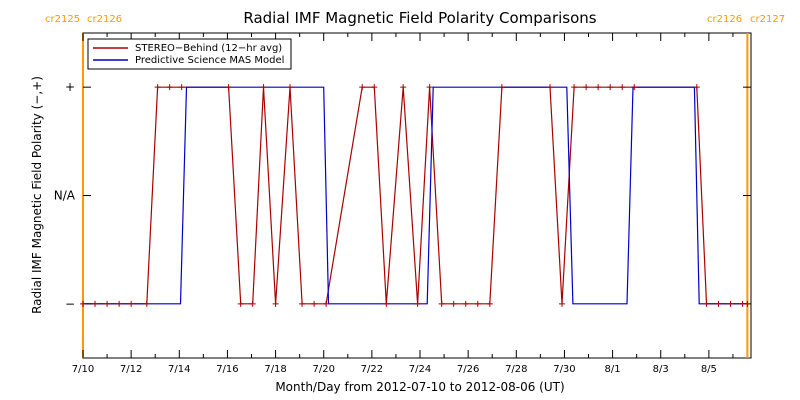  I want to click on legend-box, so click(189, 54).